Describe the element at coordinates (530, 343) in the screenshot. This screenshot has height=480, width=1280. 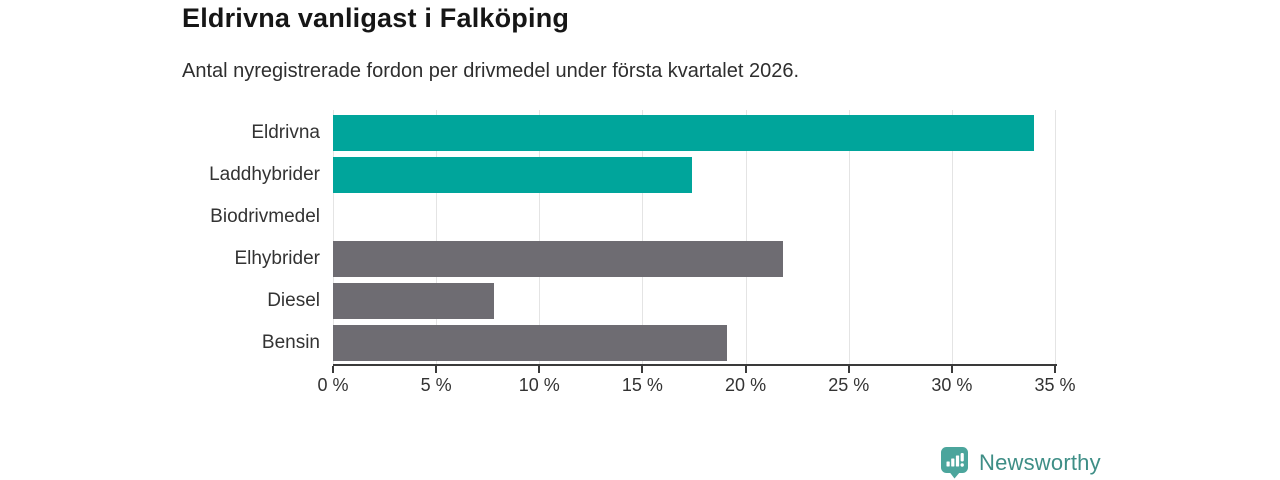
I see `bar-bensin` at that location.